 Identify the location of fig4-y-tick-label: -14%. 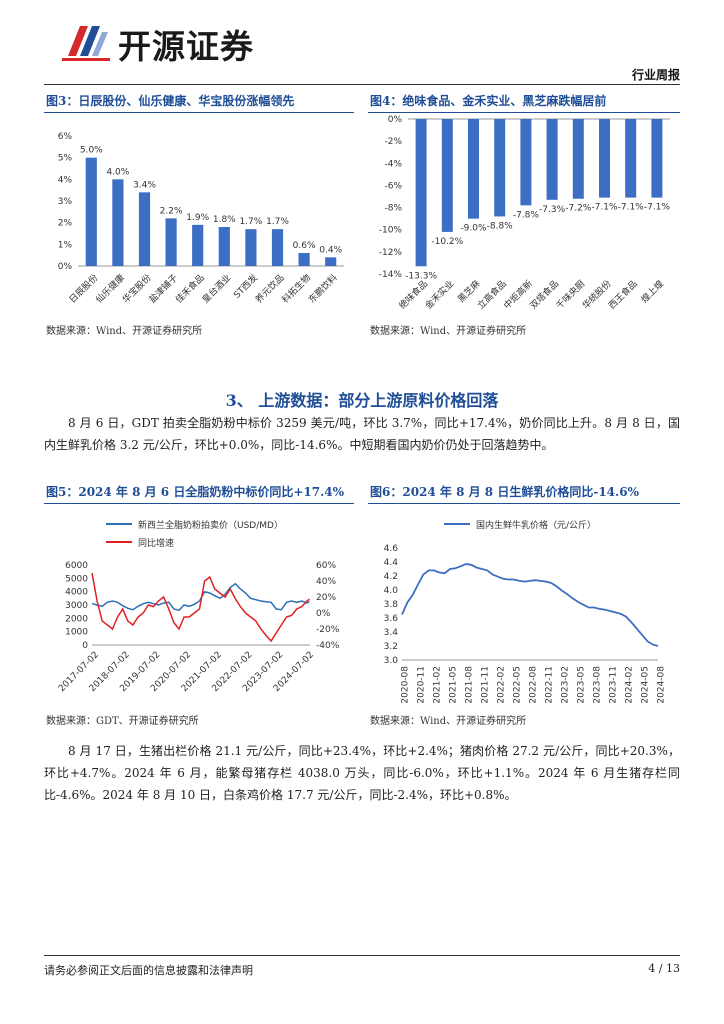
(391, 275).